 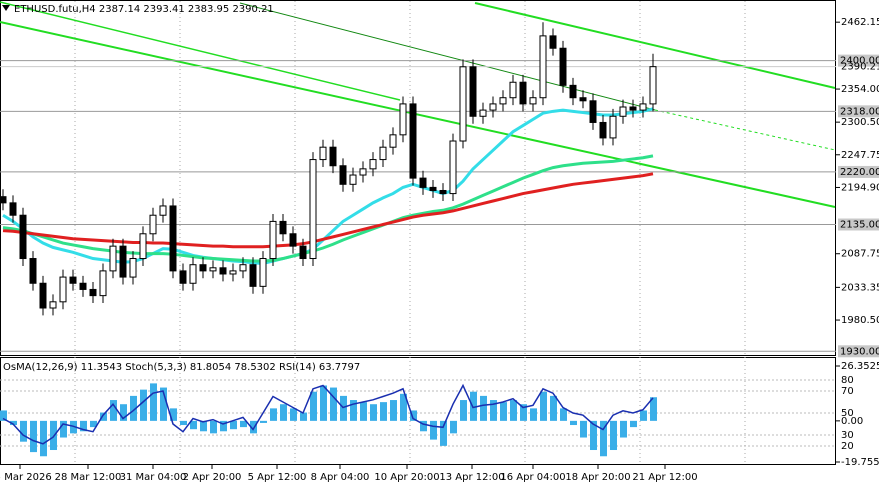 What do you see at coordinates (406, 477) in the screenshot?
I see `x-tick-label: 10 Apr 20:00` at bounding box center [406, 477].